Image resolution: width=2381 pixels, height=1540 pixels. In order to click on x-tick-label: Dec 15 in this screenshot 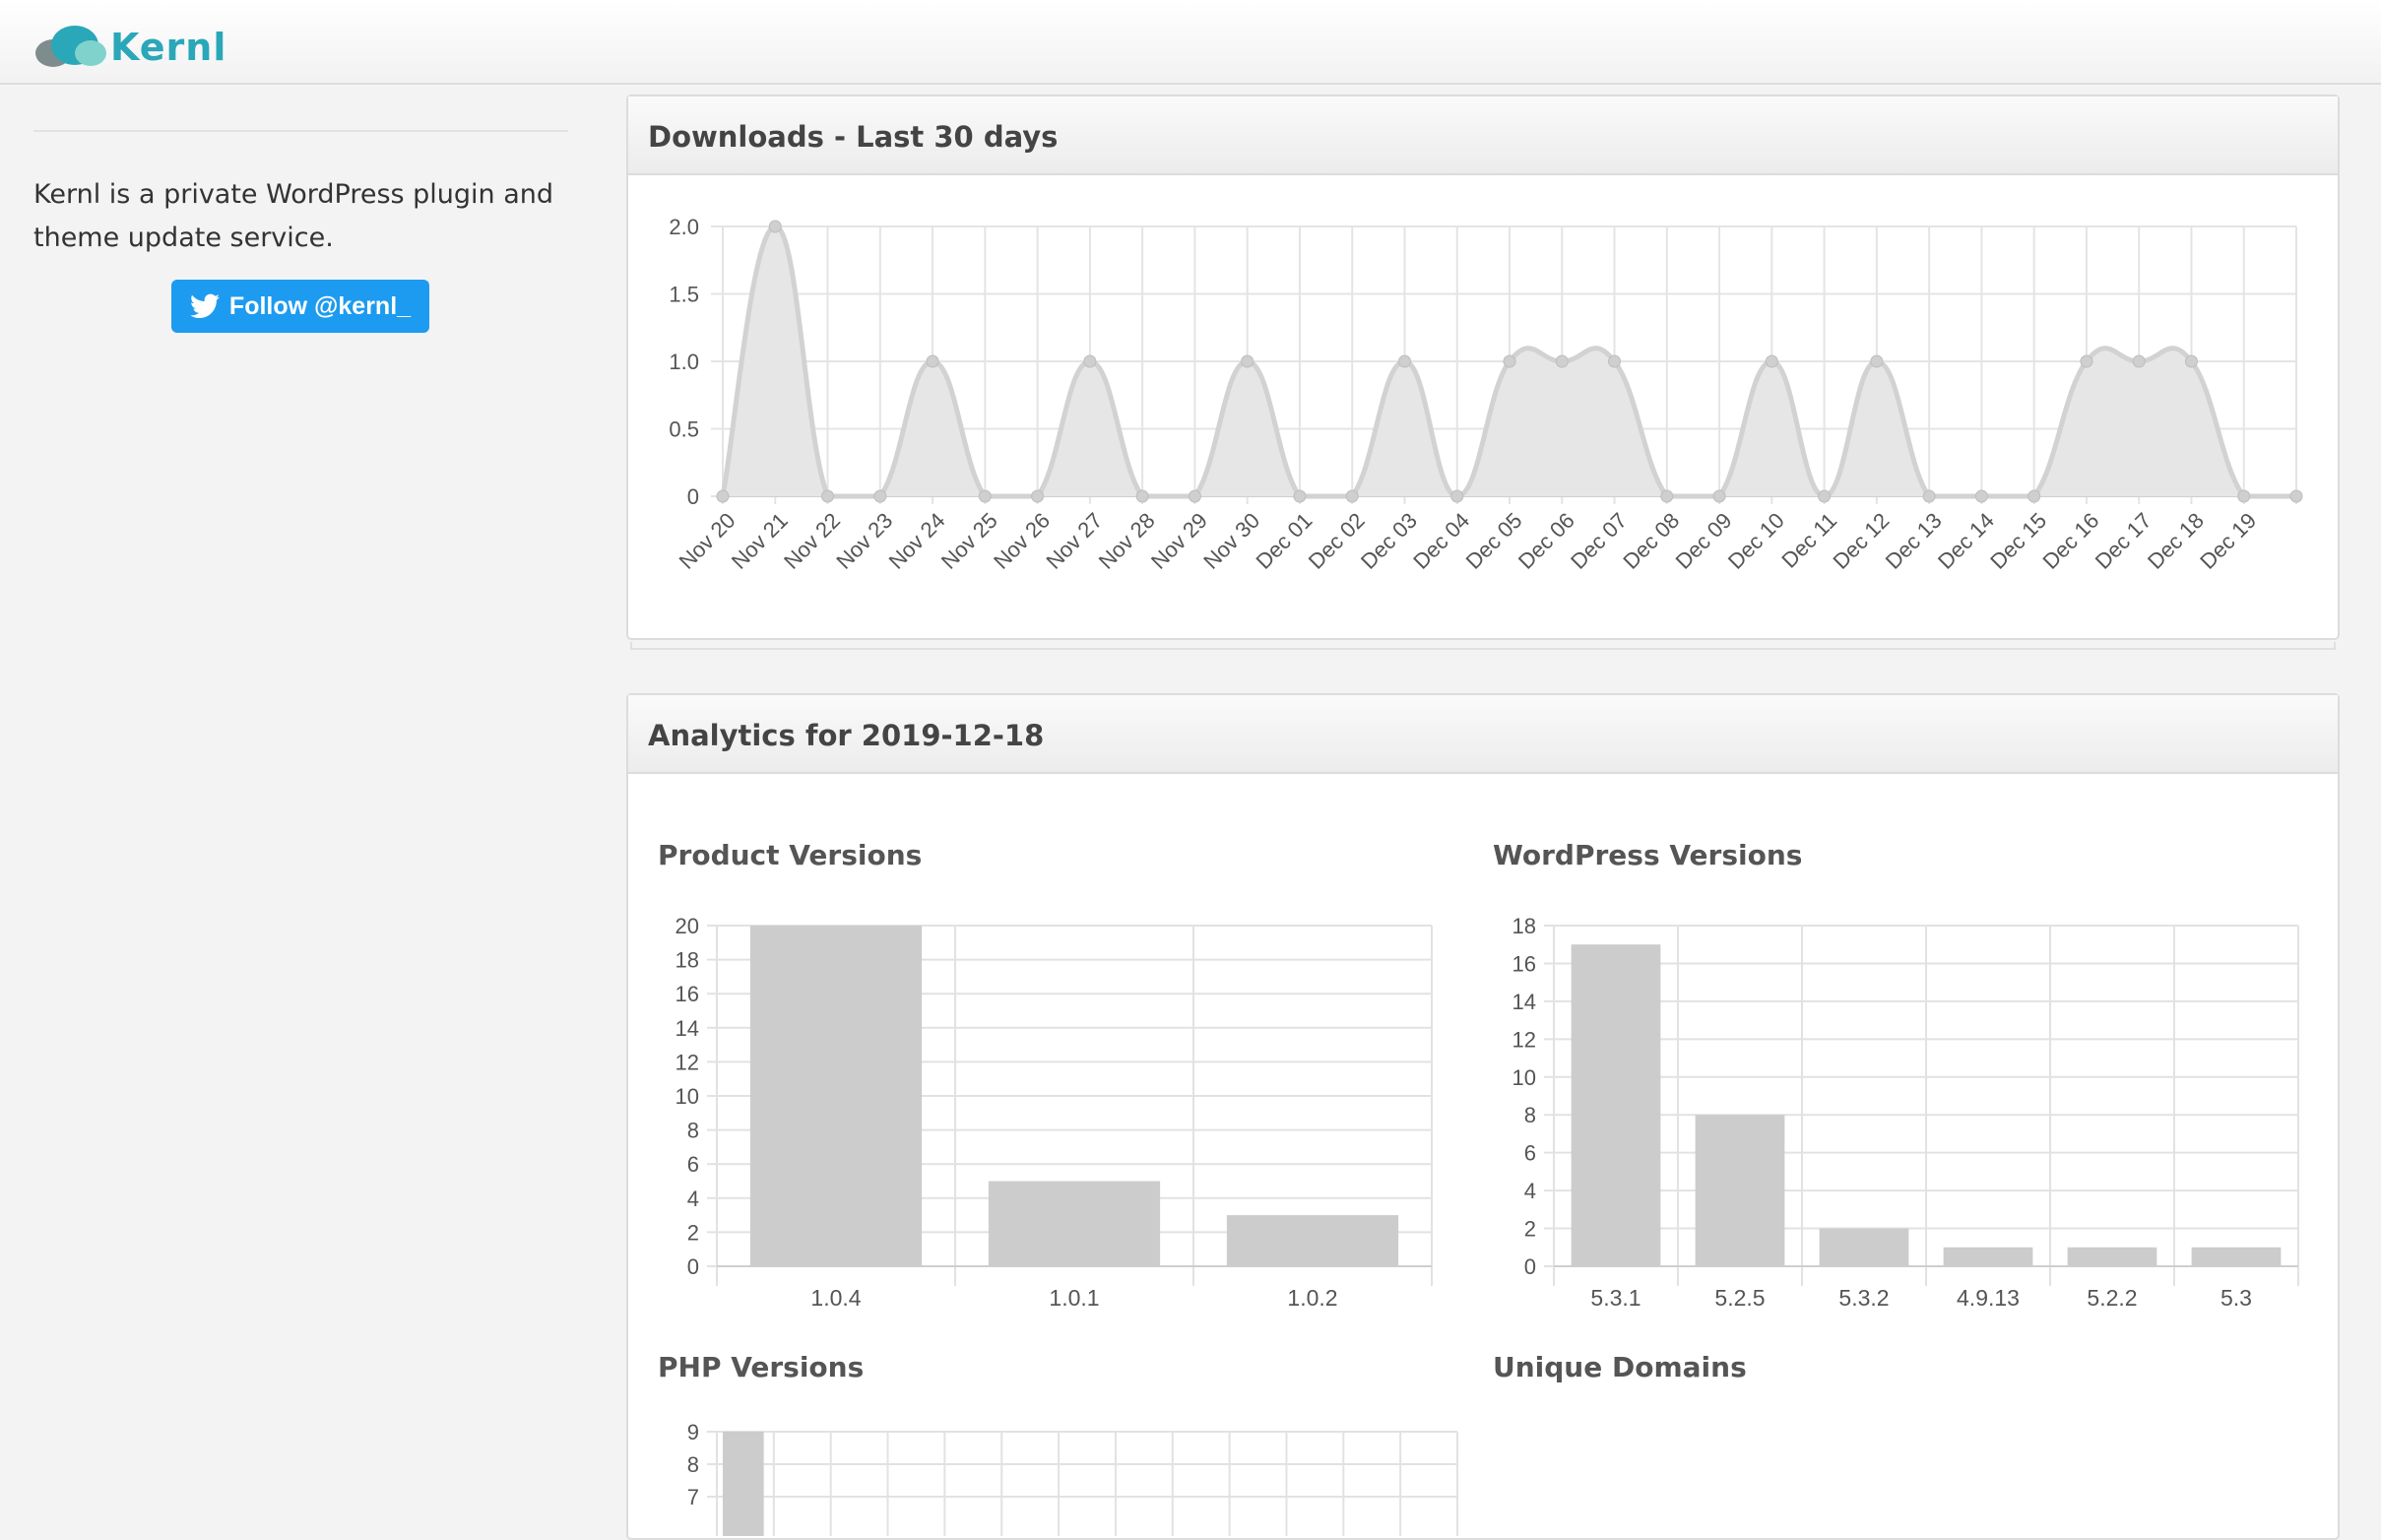, I will do `click(2018, 541)`.